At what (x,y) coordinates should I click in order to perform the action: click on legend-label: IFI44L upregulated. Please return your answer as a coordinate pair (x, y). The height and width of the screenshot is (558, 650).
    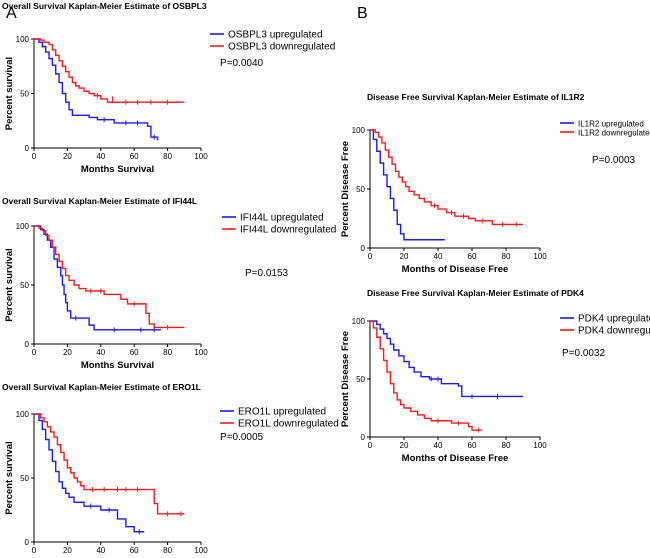
    Looking at the image, I should click on (282, 218).